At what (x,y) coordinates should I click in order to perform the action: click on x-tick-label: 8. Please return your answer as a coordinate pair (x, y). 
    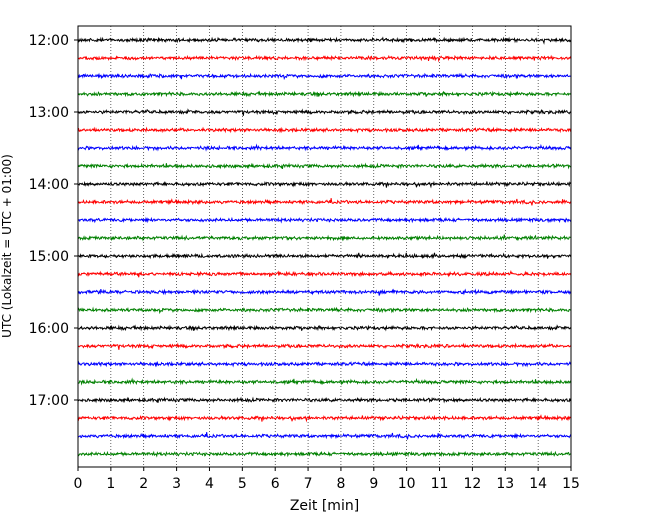
    Looking at the image, I should click on (340, 484).